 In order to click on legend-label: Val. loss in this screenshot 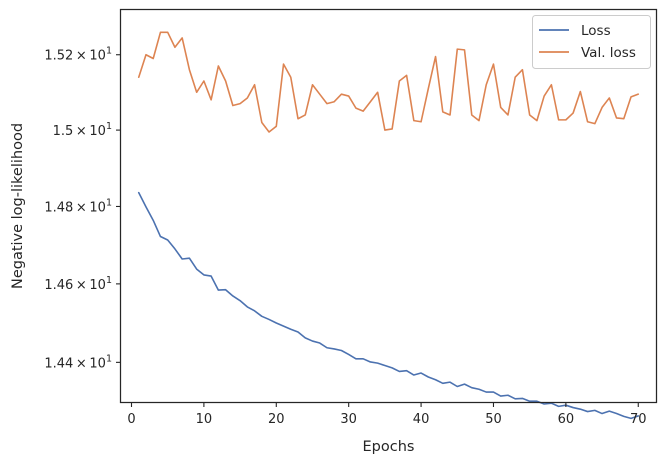, I will do `click(608, 53)`.